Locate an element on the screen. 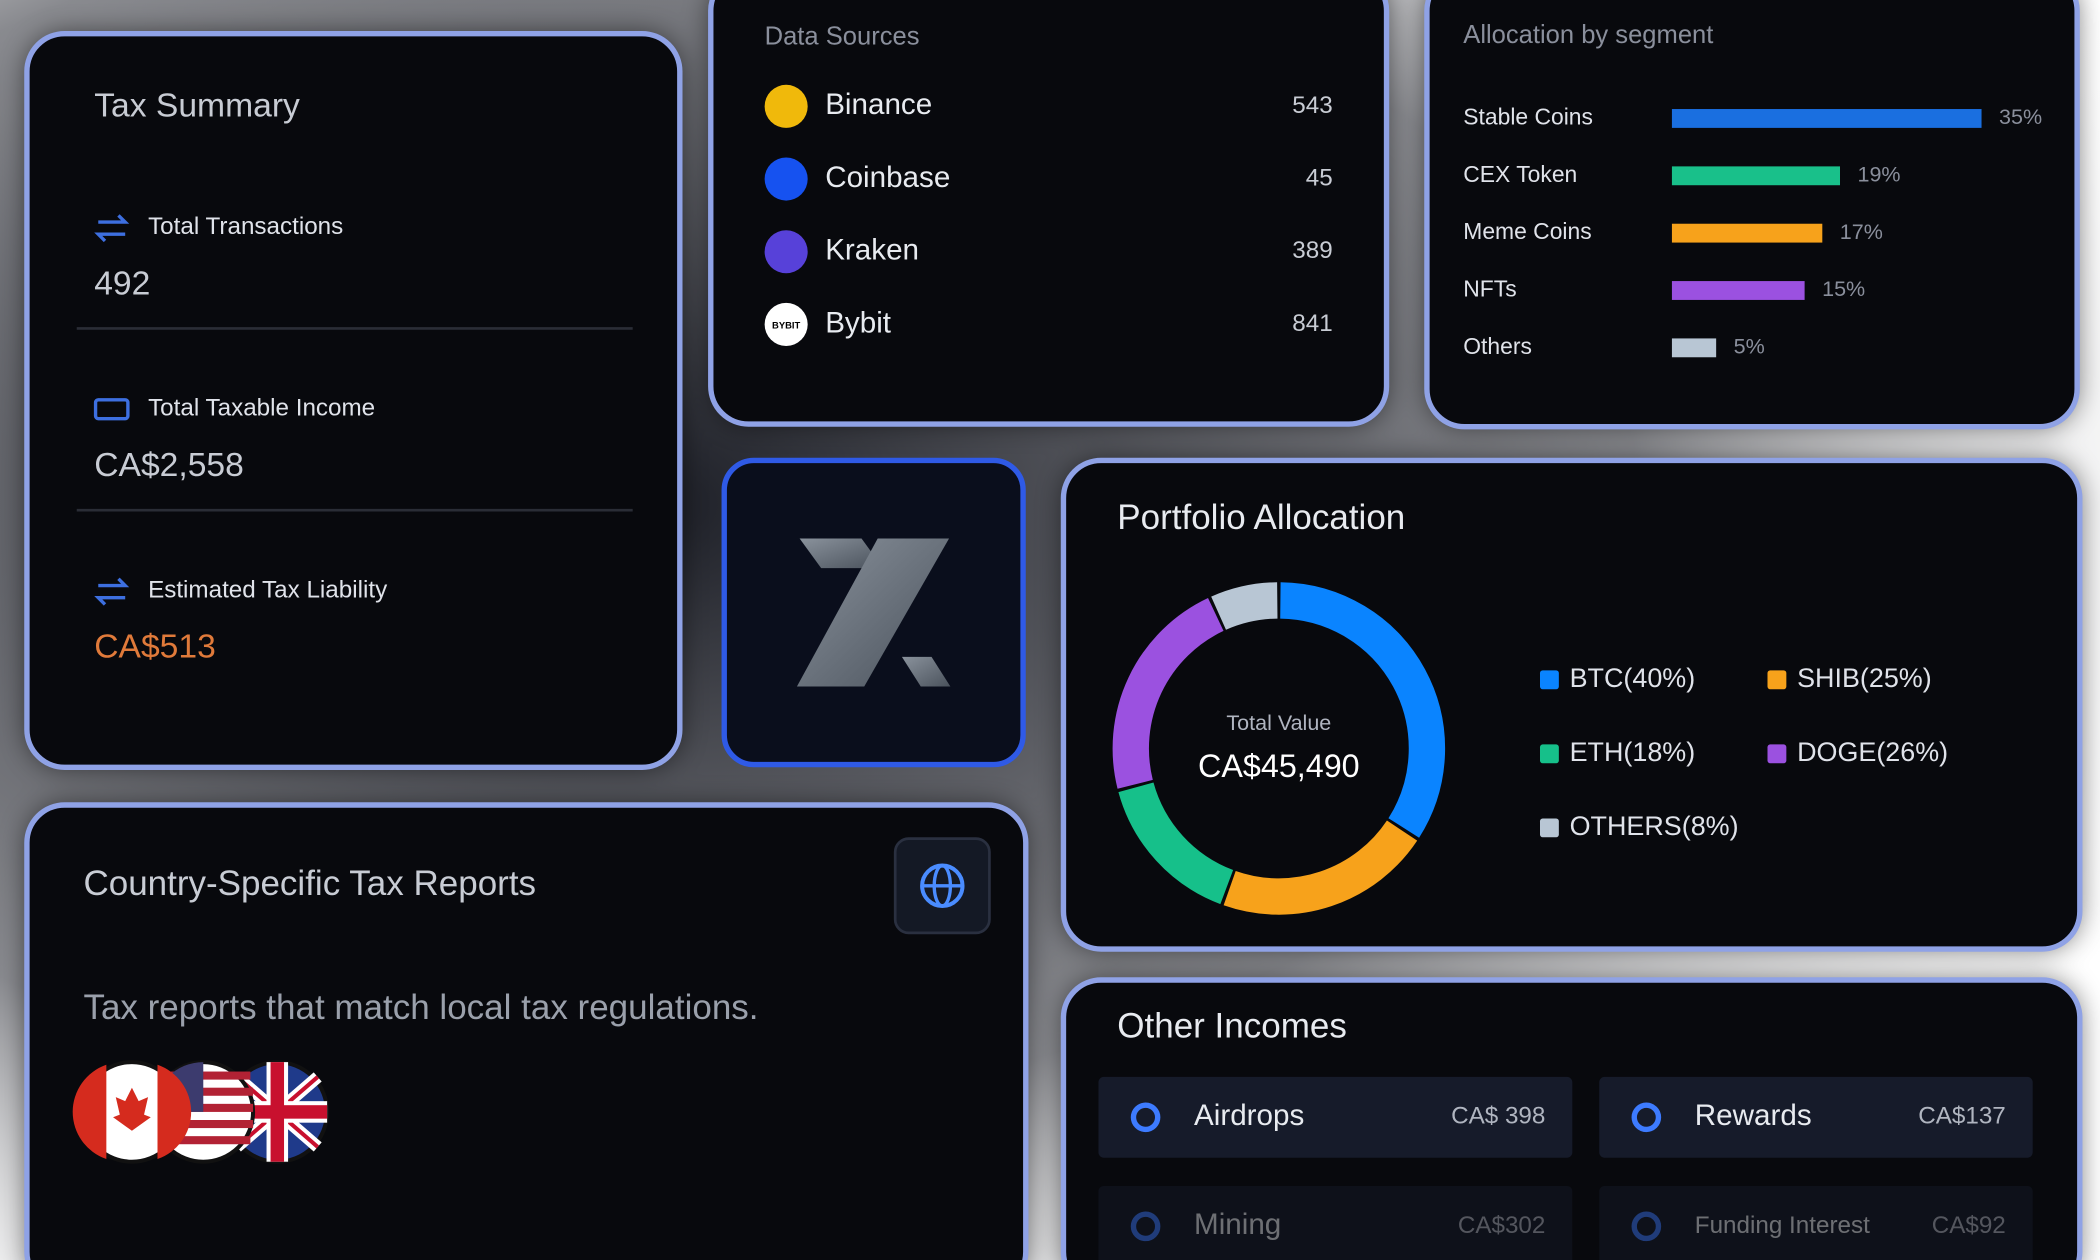 Image resolution: width=2100 pixels, height=1260 pixels. segment-value: 19% is located at coordinates (1879, 174).